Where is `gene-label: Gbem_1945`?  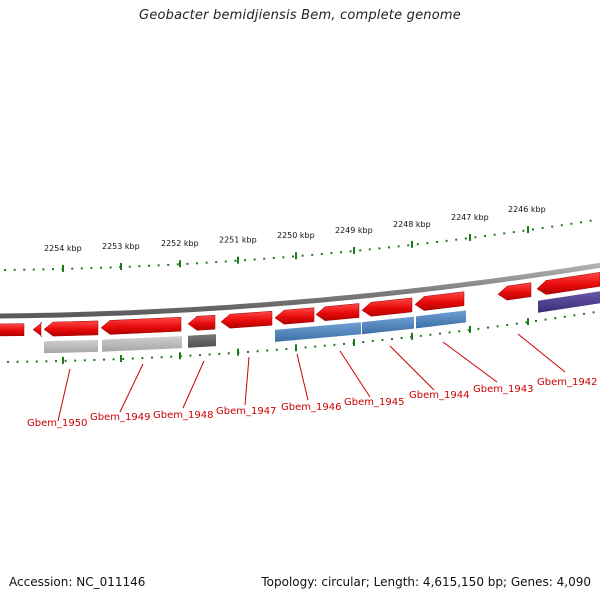 gene-label: Gbem_1945 is located at coordinates (374, 402).